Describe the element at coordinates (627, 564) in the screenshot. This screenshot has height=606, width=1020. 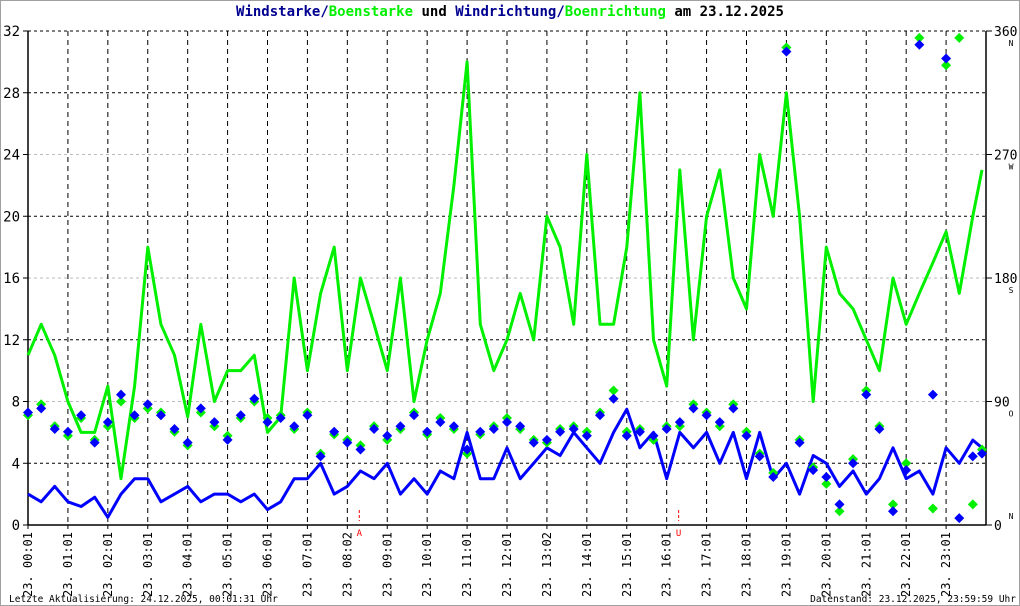
I see `x-tick-label: 23. 15:01` at that location.